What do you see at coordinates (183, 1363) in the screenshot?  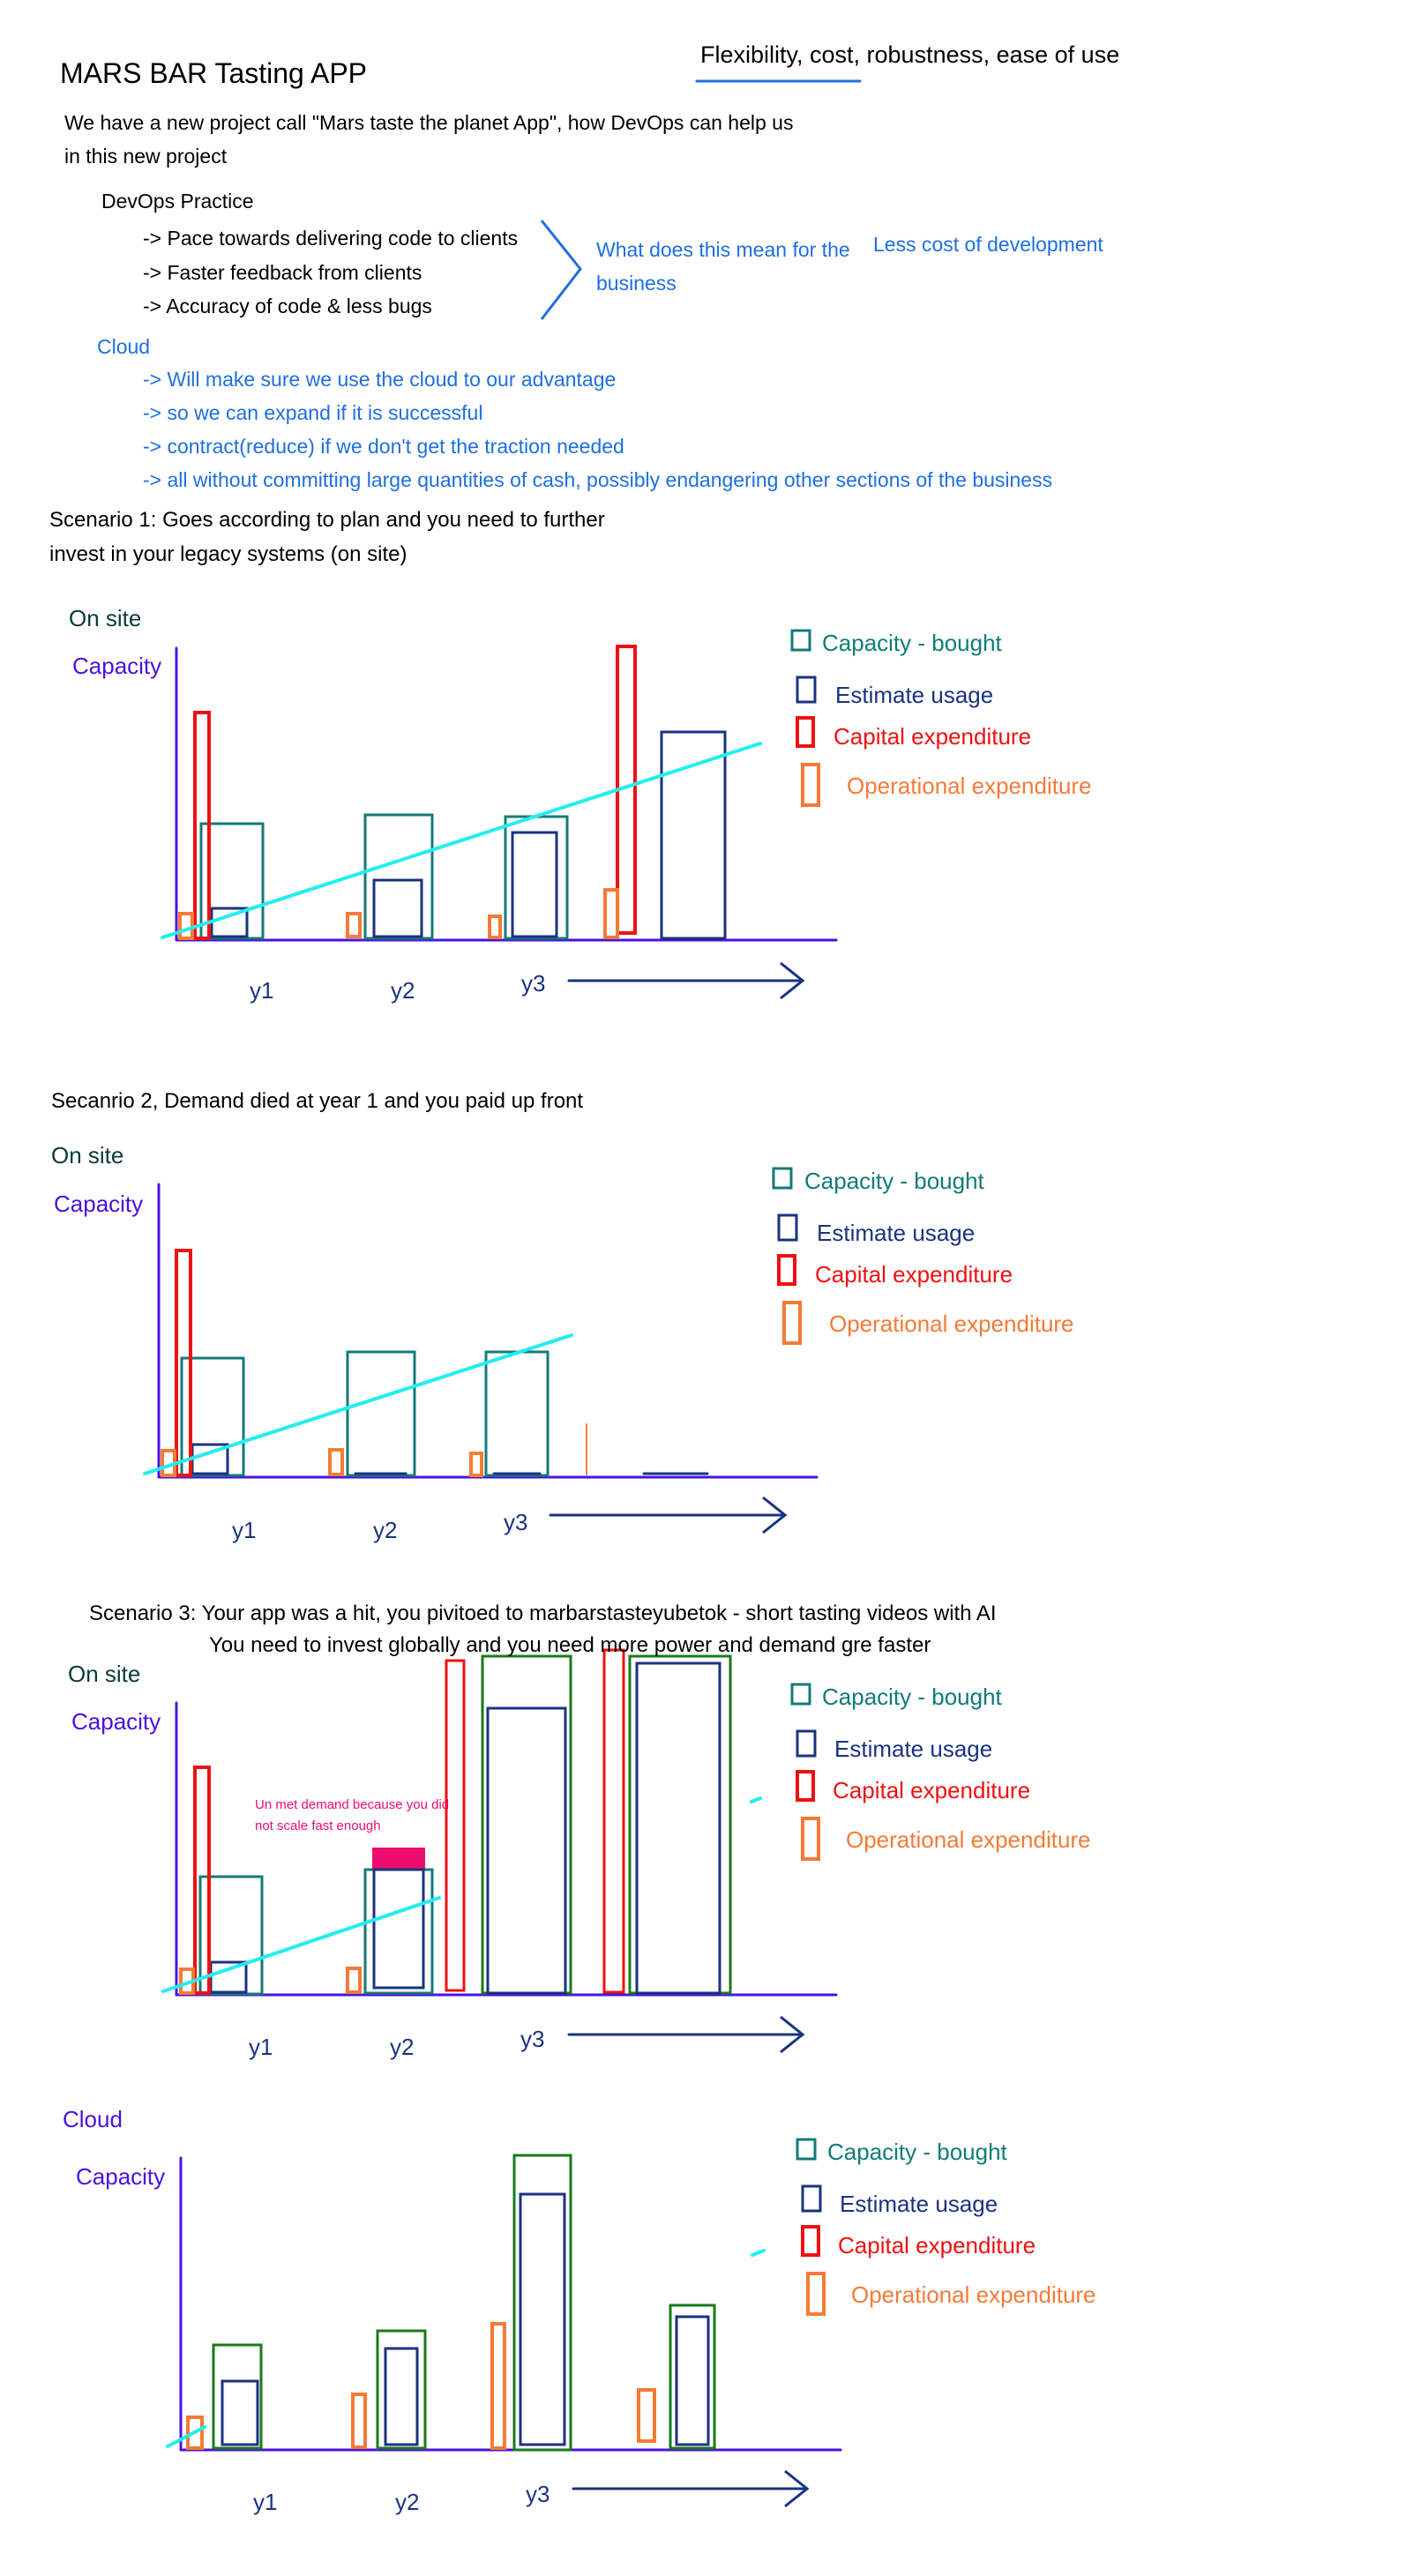 I see `s2-y1-capex-bar` at bounding box center [183, 1363].